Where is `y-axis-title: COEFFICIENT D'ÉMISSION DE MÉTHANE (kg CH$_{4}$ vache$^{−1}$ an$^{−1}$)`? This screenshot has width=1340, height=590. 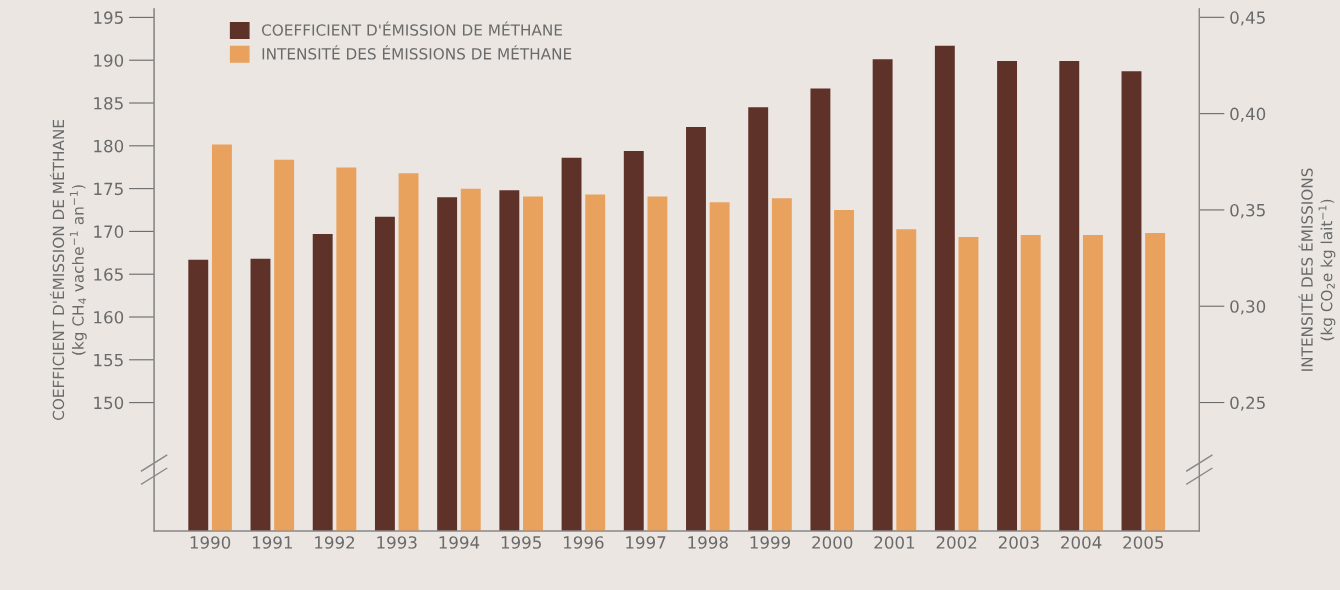 y-axis-title: COEFFICIENT D'ÉMISSION DE MÉTHANE (kg CH$_{4}$ vache$^{−1}$ an$^{−1}$) is located at coordinates (68, 269).